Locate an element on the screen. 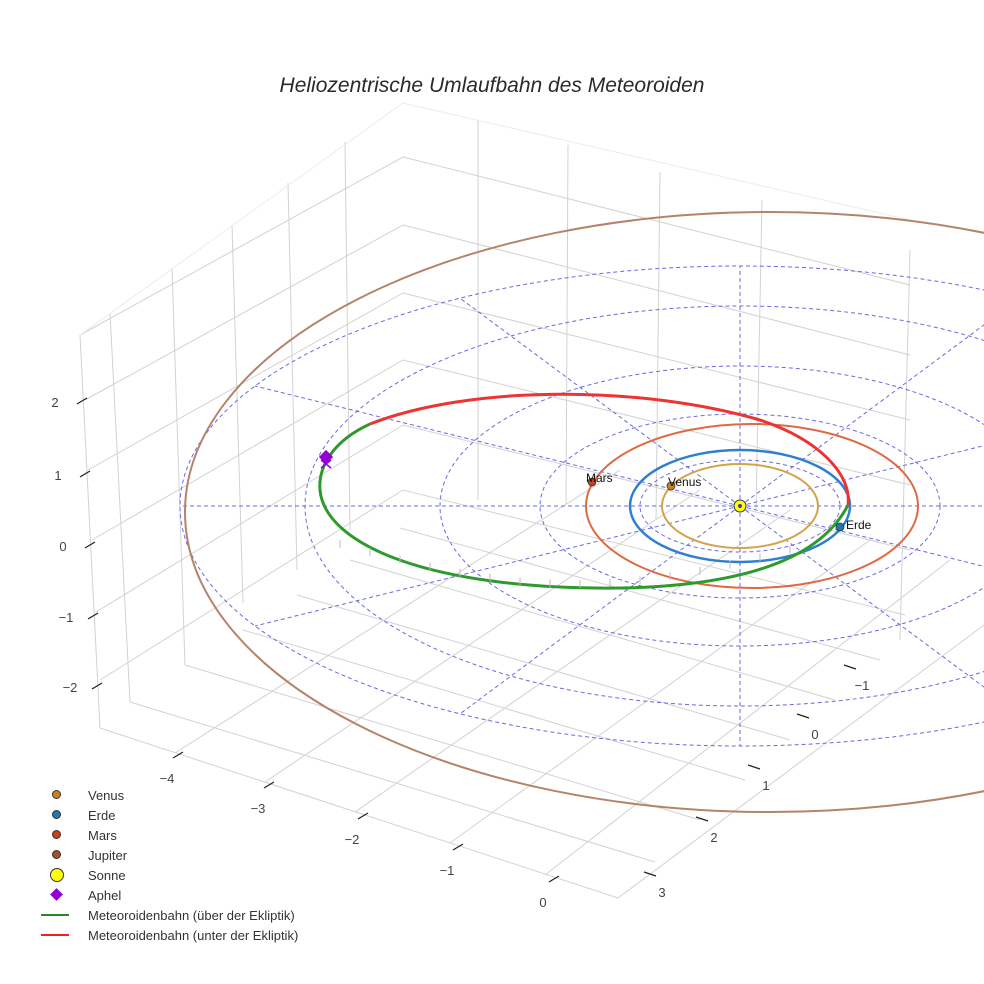  z-axis-tick-label: −1 is located at coordinates (66, 617).